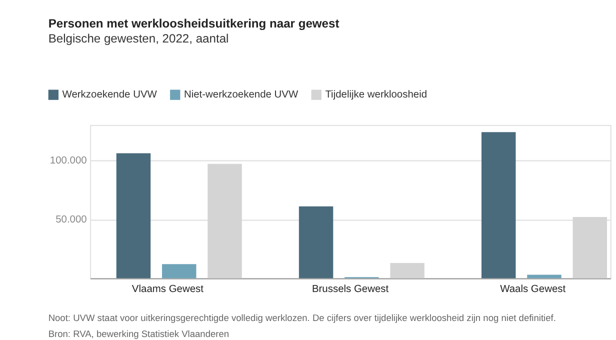  What do you see at coordinates (110, 95) in the screenshot?
I see `legend-label: Werkzoekende UVW` at bounding box center [110, 95].